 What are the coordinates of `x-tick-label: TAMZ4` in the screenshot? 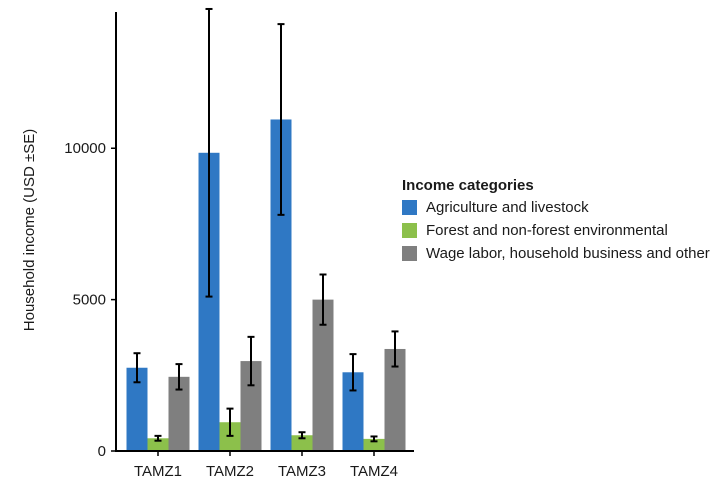 It's located at (374, 471).